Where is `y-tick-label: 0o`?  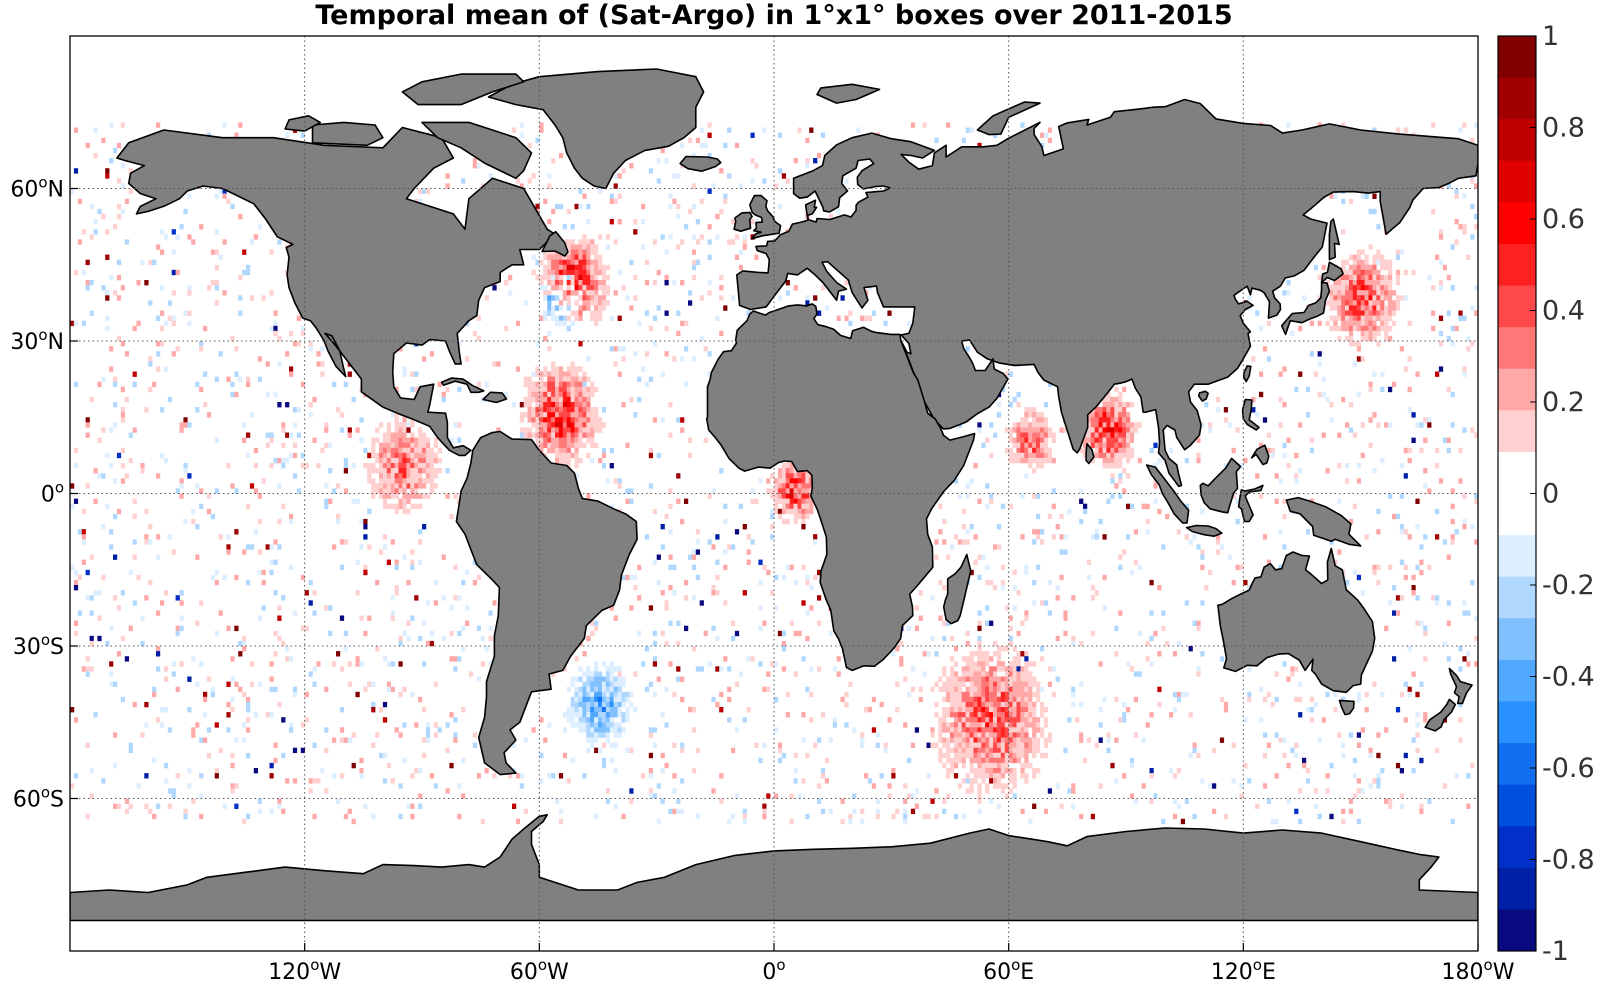 y-tick-label: 0o is located at coordinates (52, 493).